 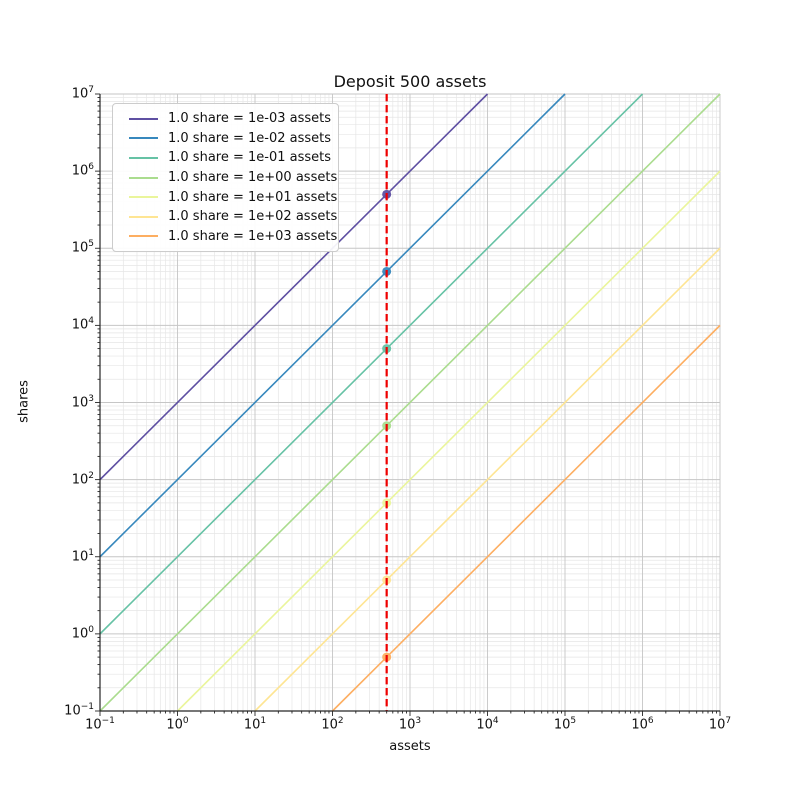 What do you see at coordinates (253, 197) in the screenshot?
I see `legend-label: 1.0 share = 1e+01 assets` at bounding box center [253, 197].